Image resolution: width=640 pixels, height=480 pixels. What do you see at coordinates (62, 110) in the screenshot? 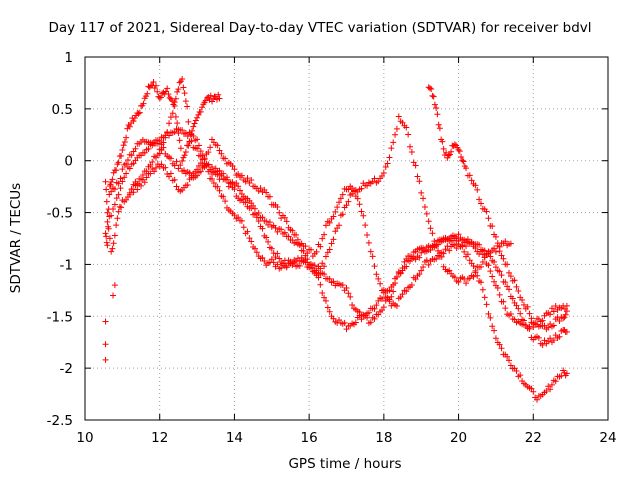
I see `y-tick-label: 0.5` at bounding box center [62, 110].